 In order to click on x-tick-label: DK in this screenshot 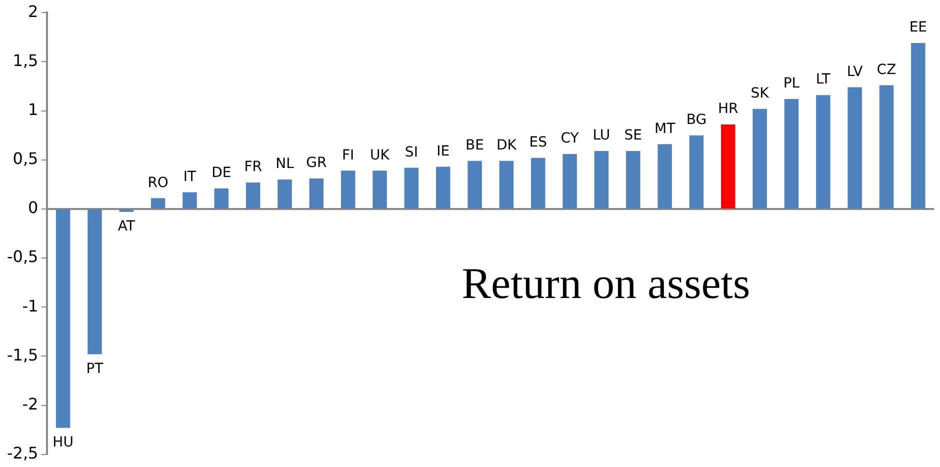, I will do `click(507, 145)`.